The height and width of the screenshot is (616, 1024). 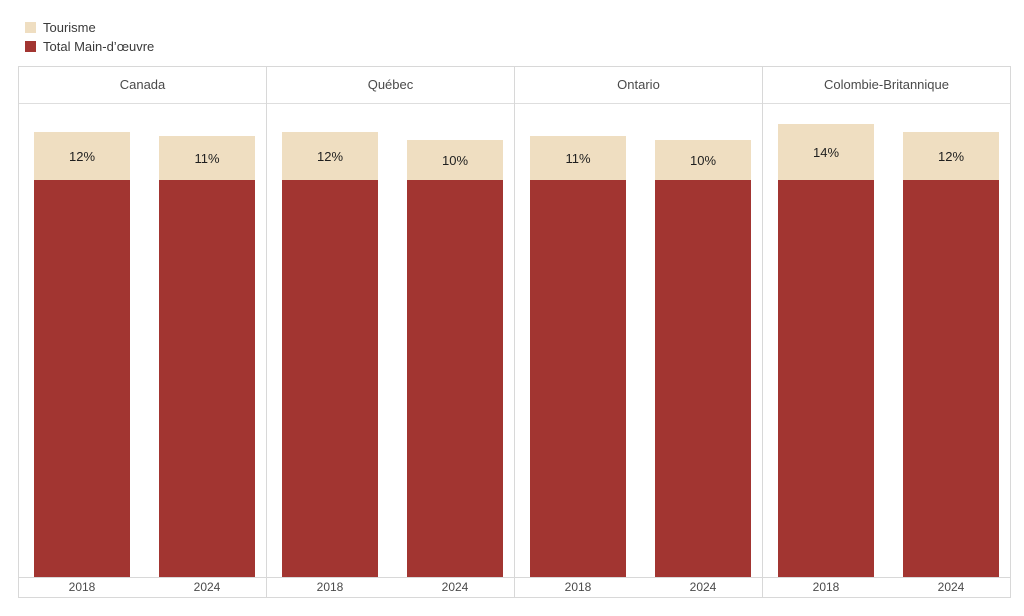 I want to click on legend: Tourisme Total Main-d’œuvre, so click(x=89, y=37).